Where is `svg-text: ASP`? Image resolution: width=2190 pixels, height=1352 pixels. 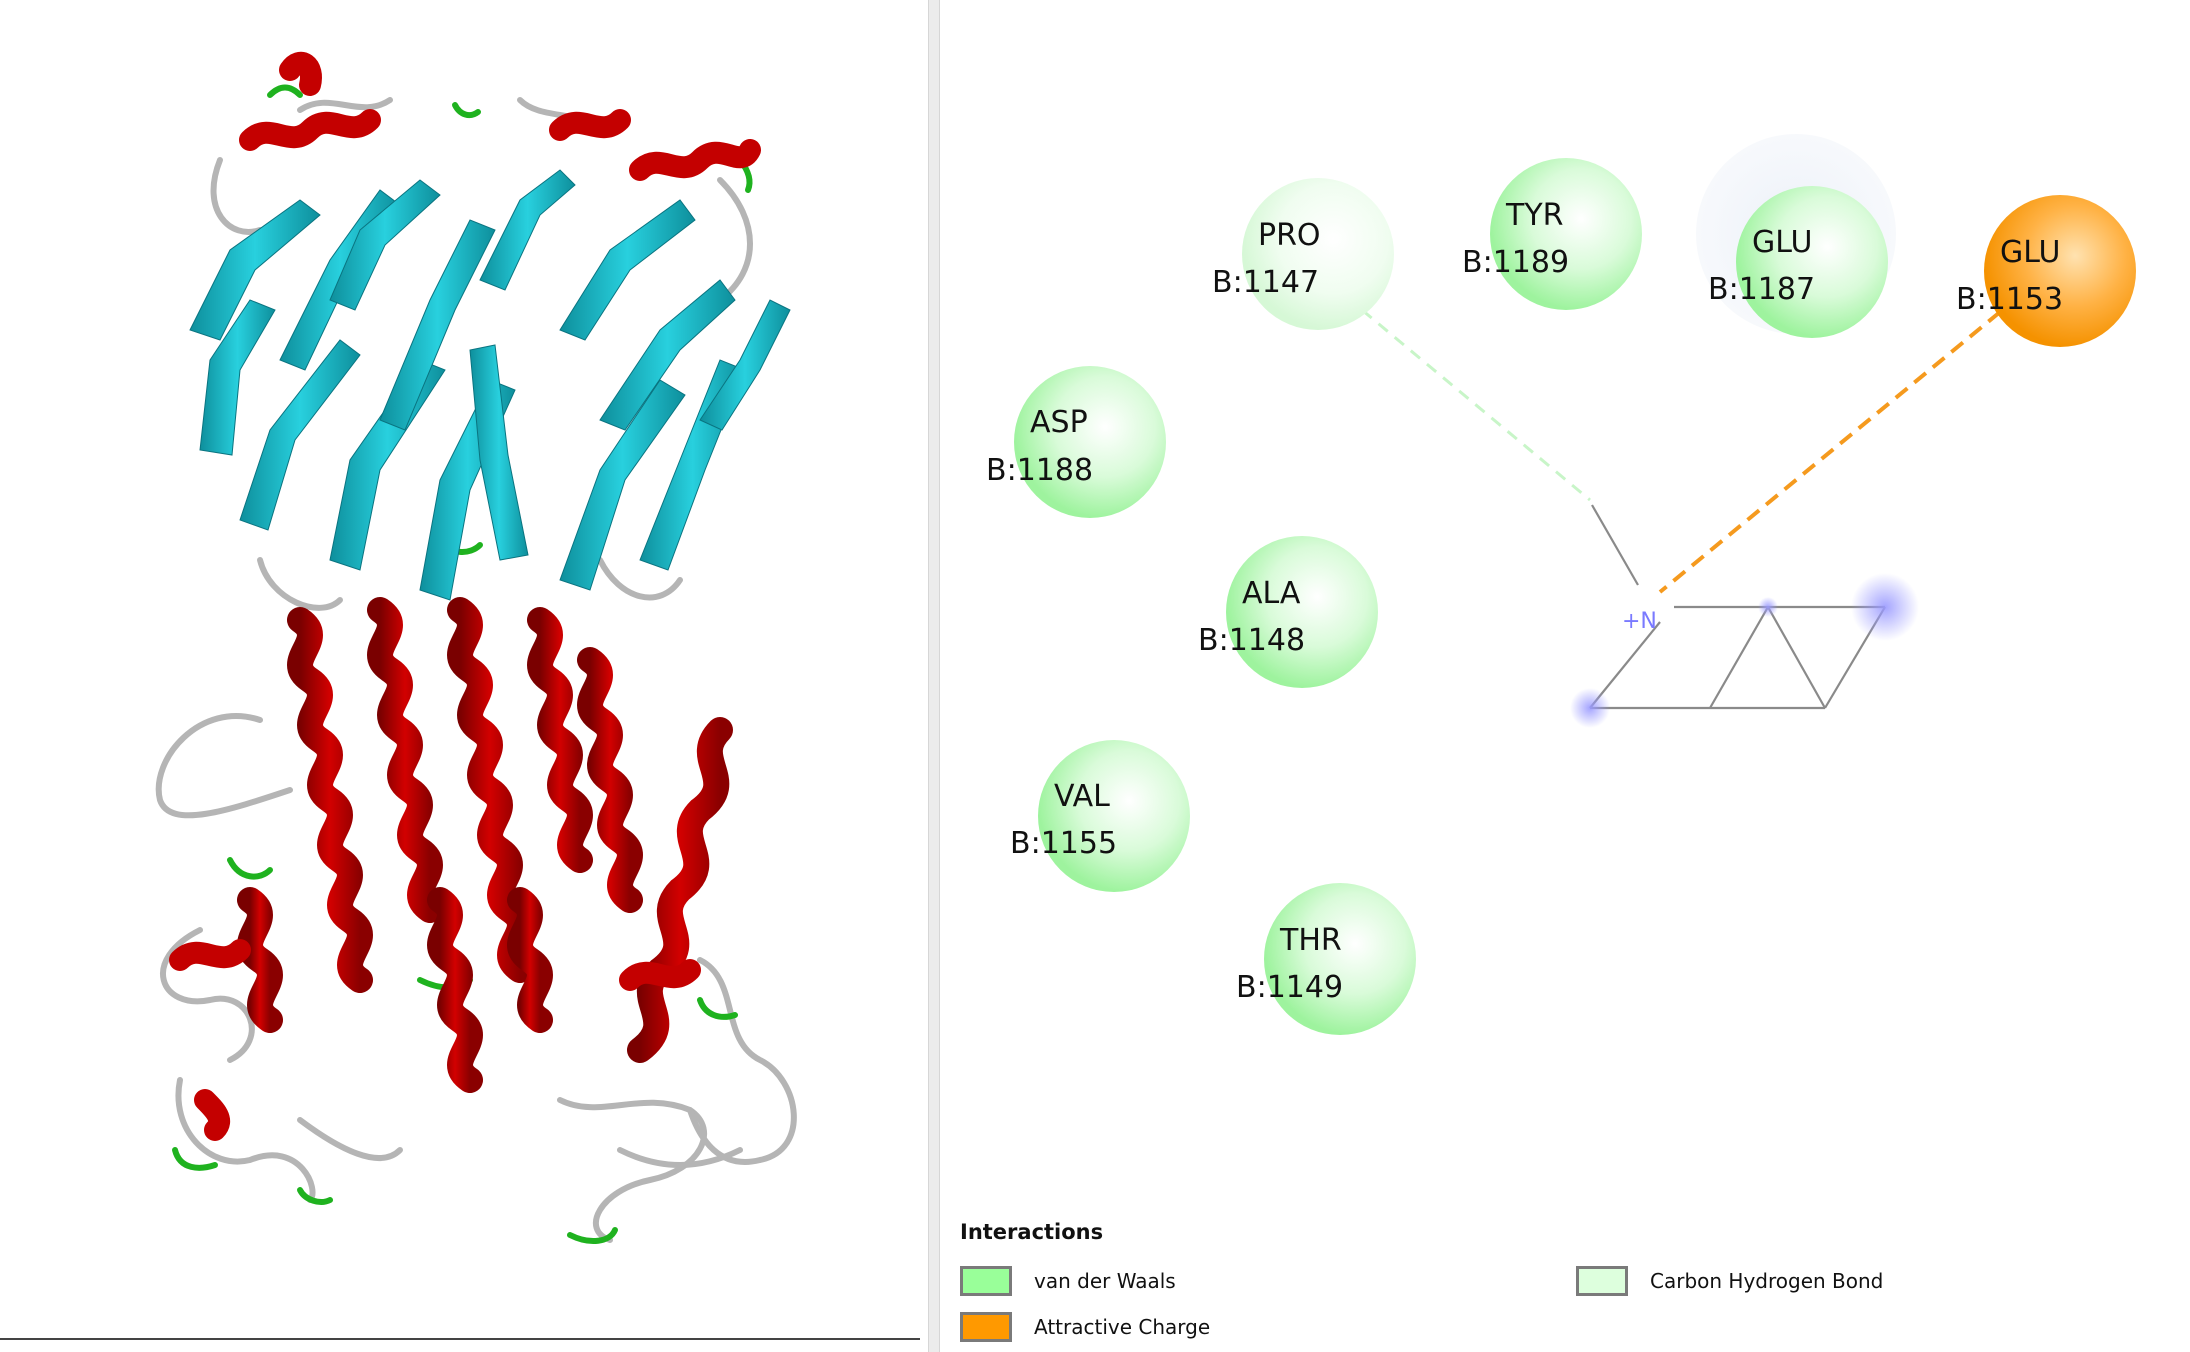
svg-text: ASP is located at coordinates (1059, 422).